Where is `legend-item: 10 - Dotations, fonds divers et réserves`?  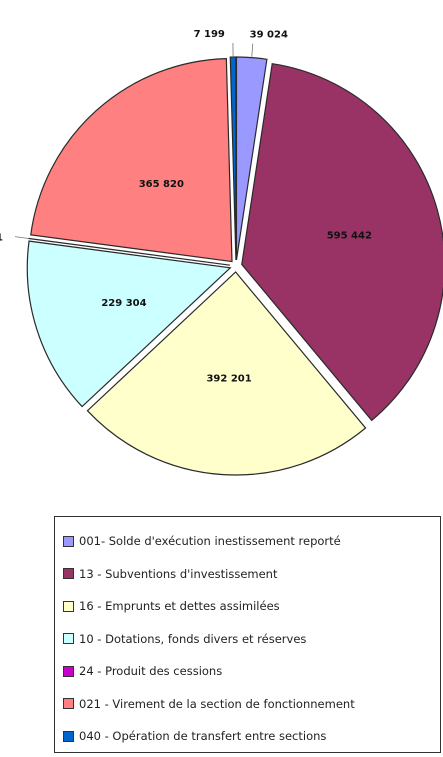 legend-item: 10 - Dotations, fonds divers et réserves is located at coordinates (251, 639).